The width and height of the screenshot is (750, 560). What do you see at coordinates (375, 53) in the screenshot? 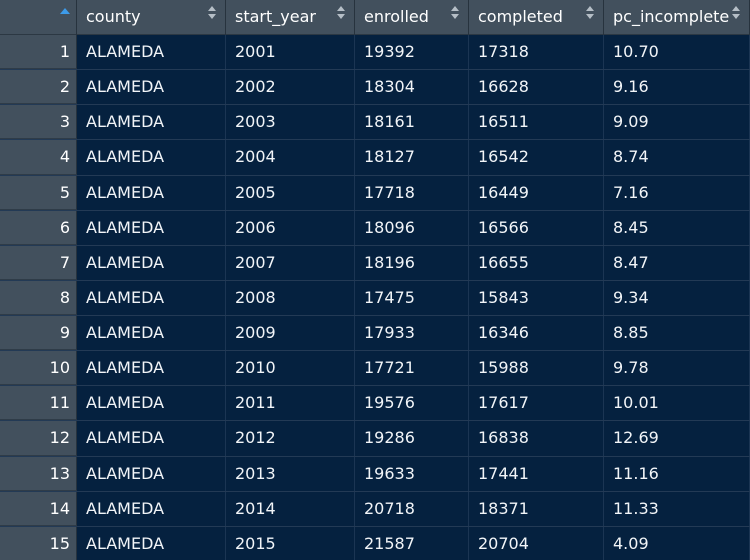
I see `table-row: 1 ALAMEDA 2001 19392 17318 10.70` at bounding box center [375, 53].